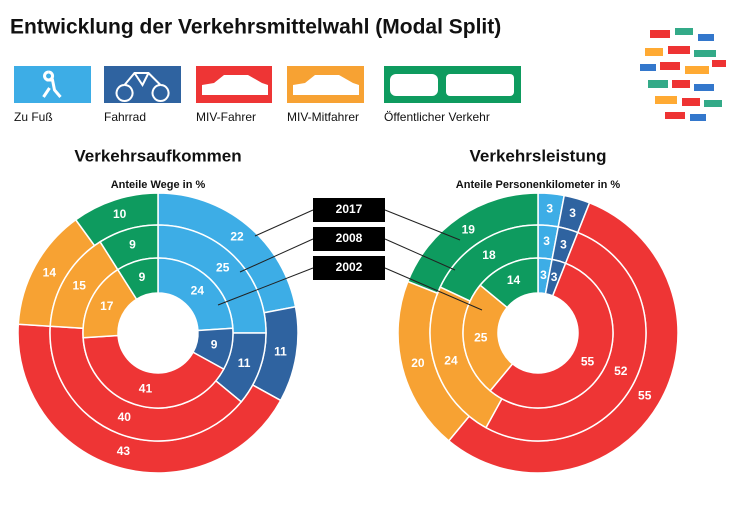 The height and width of the screenshot is (510, 756). I want to click on year-label: 2002, so click(349, 267).